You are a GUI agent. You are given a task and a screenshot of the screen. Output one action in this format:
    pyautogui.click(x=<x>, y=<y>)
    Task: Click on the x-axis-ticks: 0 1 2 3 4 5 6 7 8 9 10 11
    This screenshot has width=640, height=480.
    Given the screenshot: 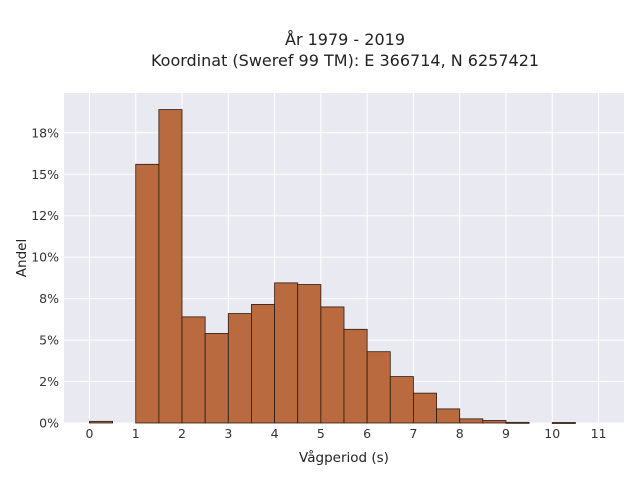 What is the action you would take?
    pyautogui.click(x=345, y=433)
    